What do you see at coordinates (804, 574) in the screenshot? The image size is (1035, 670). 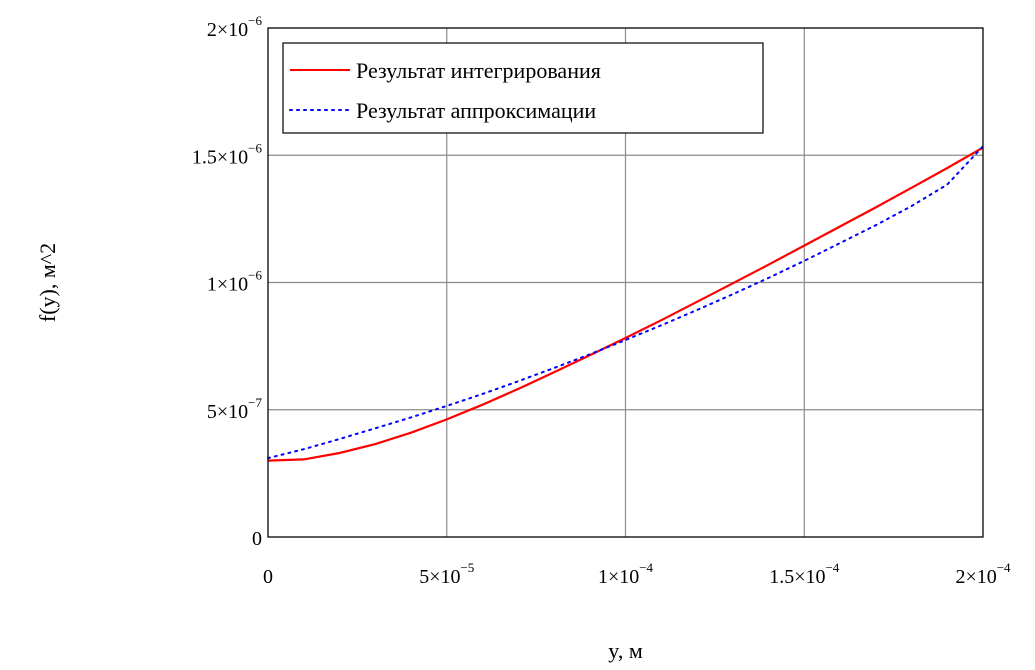 I see `x-tick-label: 1.5×10⁻⁴` at bounding box center [804, 574].